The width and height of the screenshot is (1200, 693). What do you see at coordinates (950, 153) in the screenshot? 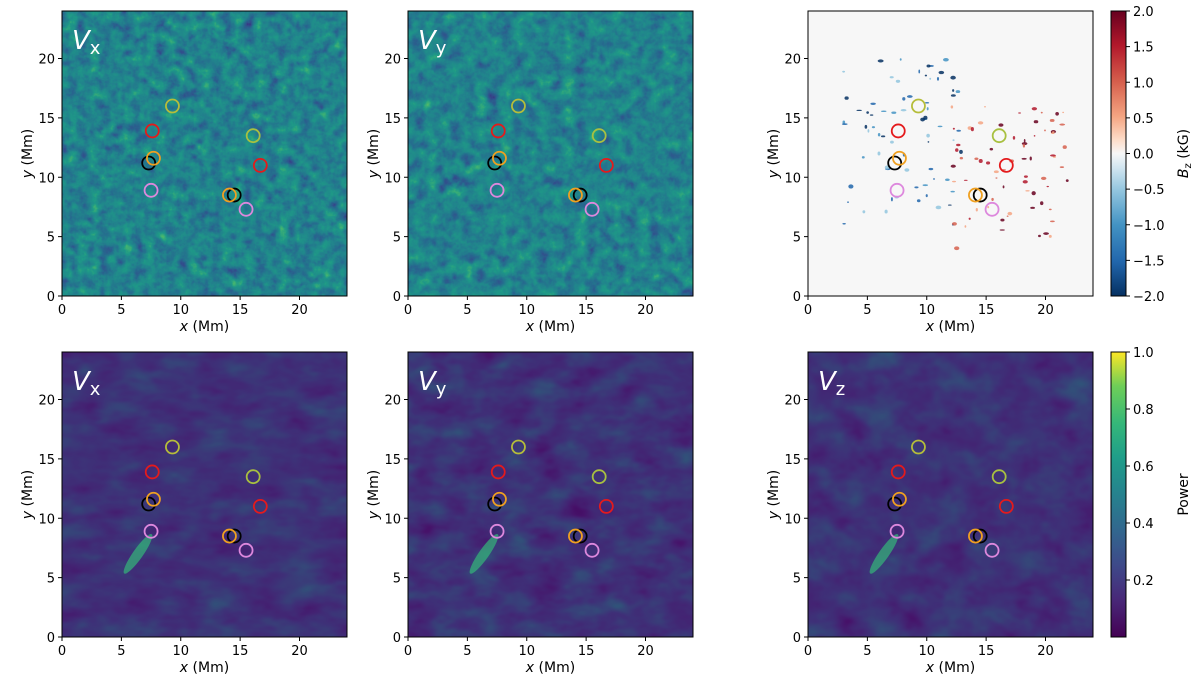
I see `heatmap-image` at bounding box center [950, 153].